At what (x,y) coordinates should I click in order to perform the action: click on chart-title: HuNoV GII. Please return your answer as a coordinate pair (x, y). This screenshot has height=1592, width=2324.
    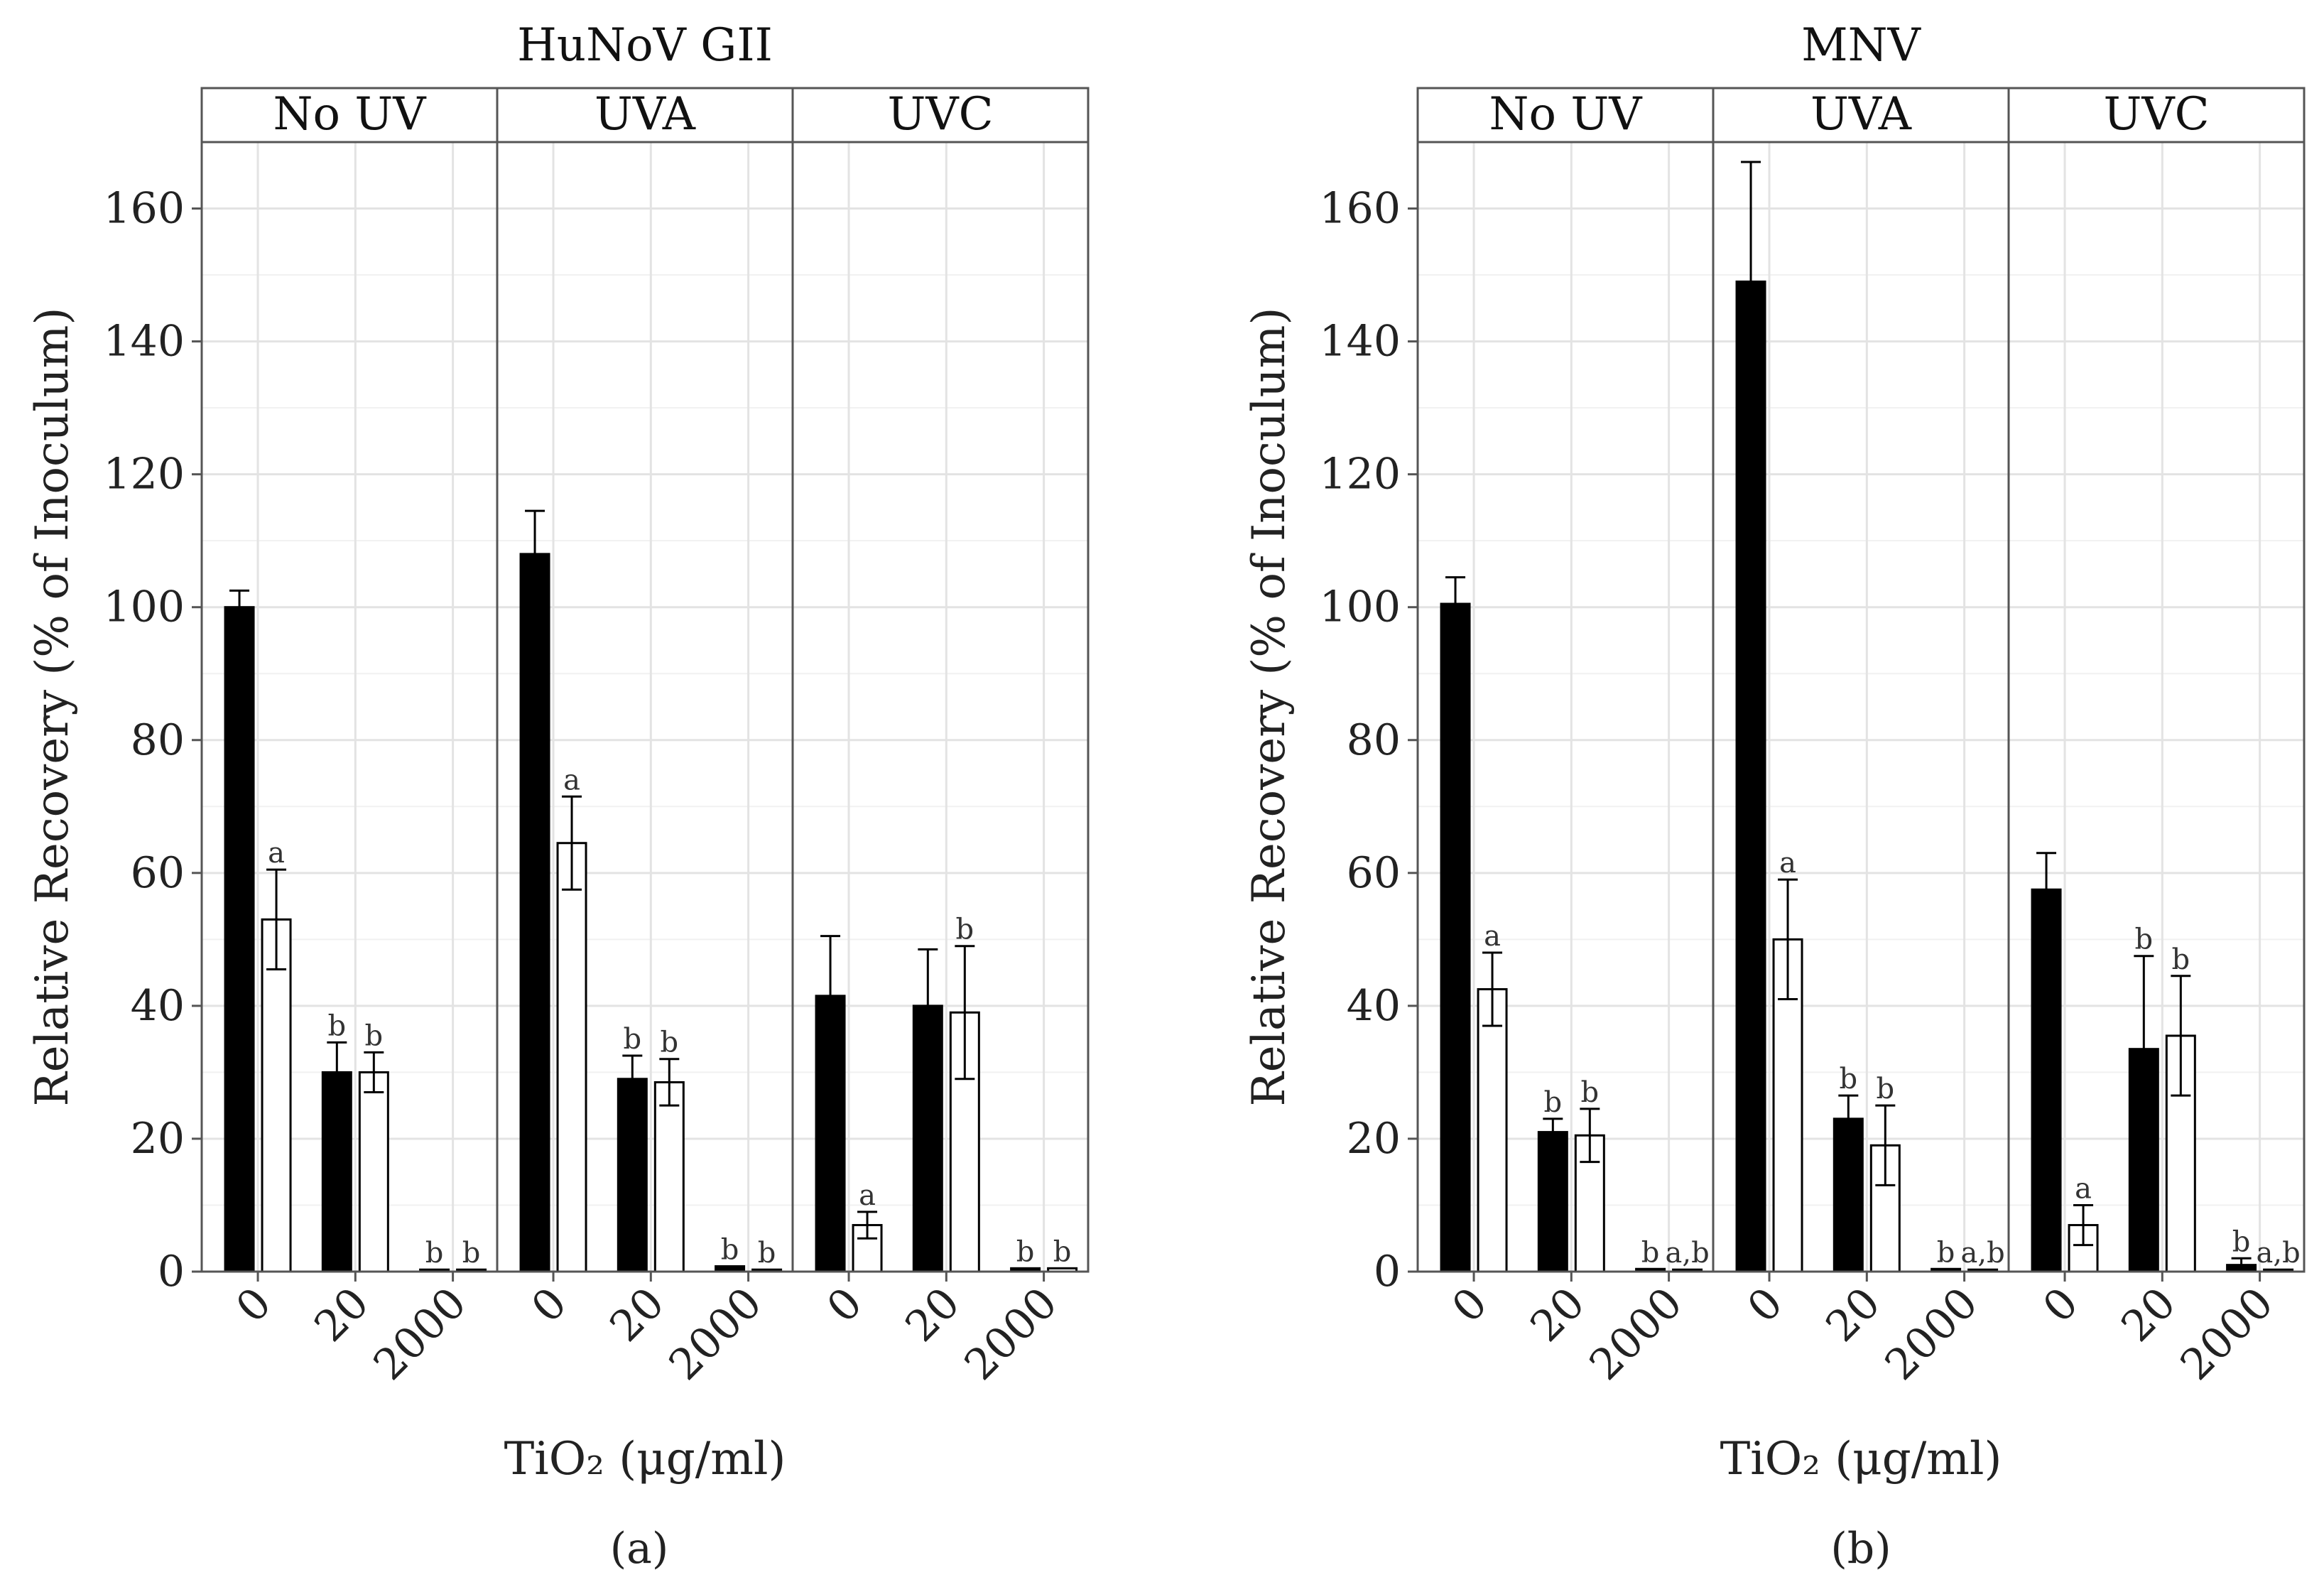
    Looking at the image, I should click on (645, 45).